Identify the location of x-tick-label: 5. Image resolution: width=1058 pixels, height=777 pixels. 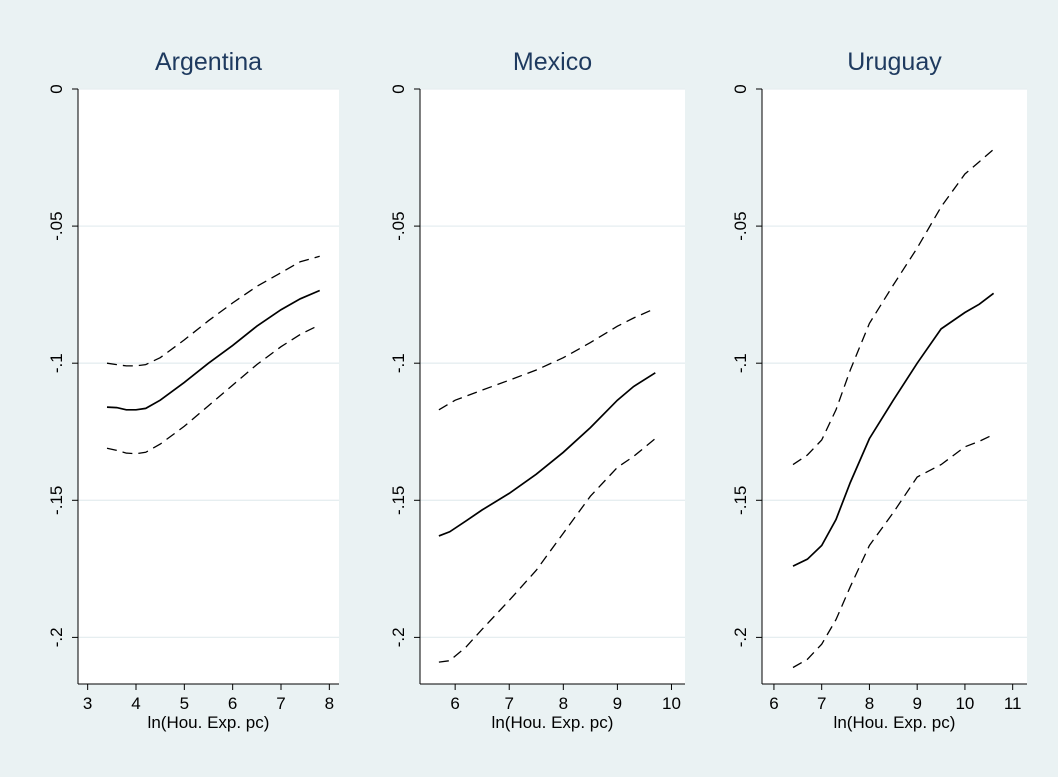
(184, 703).